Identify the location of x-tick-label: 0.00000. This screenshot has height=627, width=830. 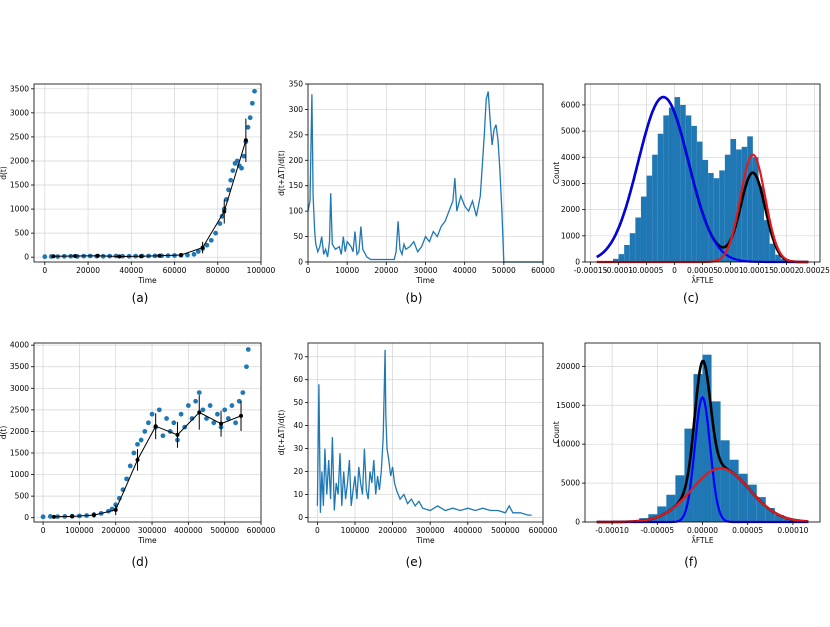
(702, 530).